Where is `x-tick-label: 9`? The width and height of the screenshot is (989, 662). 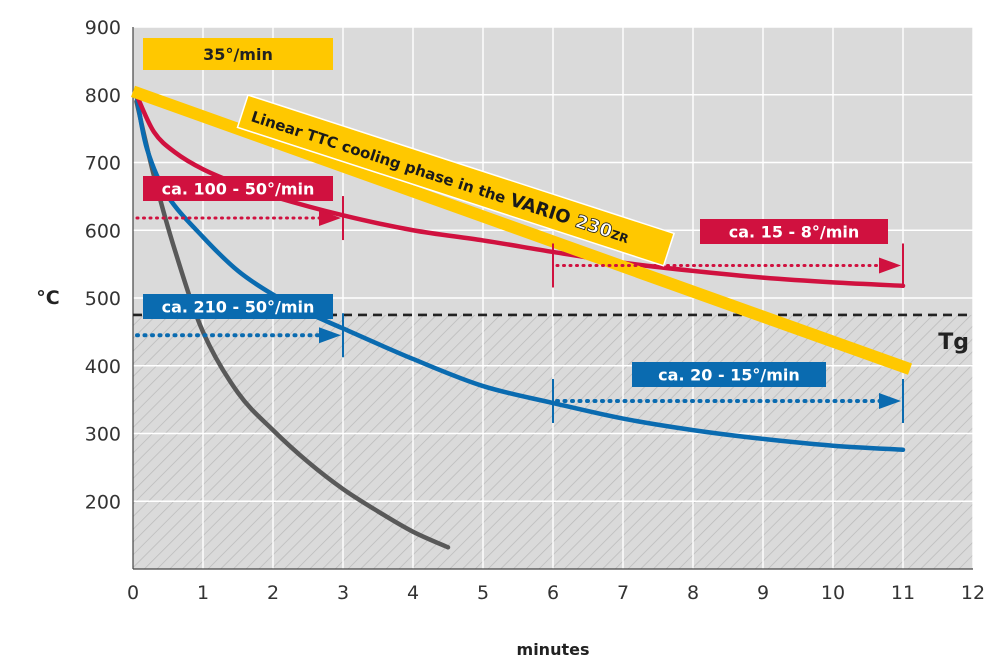
x-tick-label: 9 is located at coordinates (763, 593).